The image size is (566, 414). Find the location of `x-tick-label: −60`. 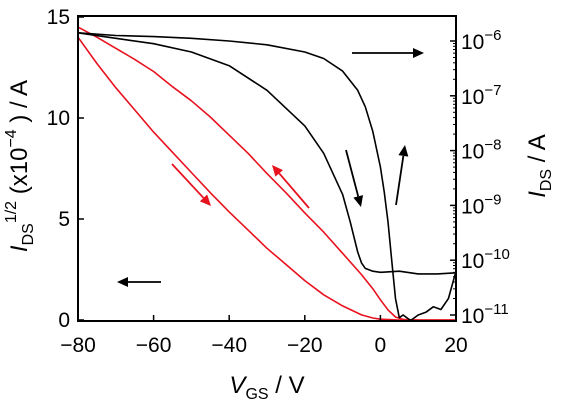

x-tick-label: −60 is located at coordinates (154, 345).